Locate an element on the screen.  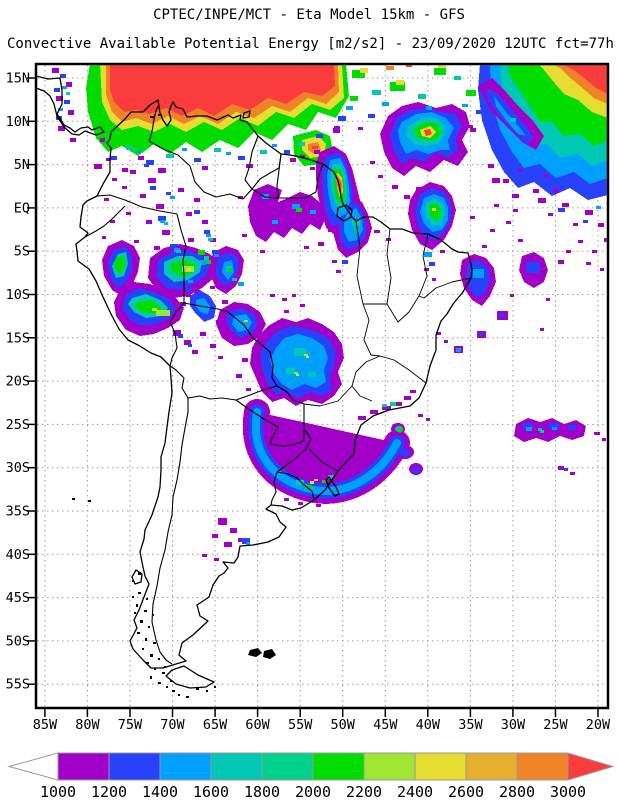
lon-tick-label: 25W is located at coordinates (555, 725).